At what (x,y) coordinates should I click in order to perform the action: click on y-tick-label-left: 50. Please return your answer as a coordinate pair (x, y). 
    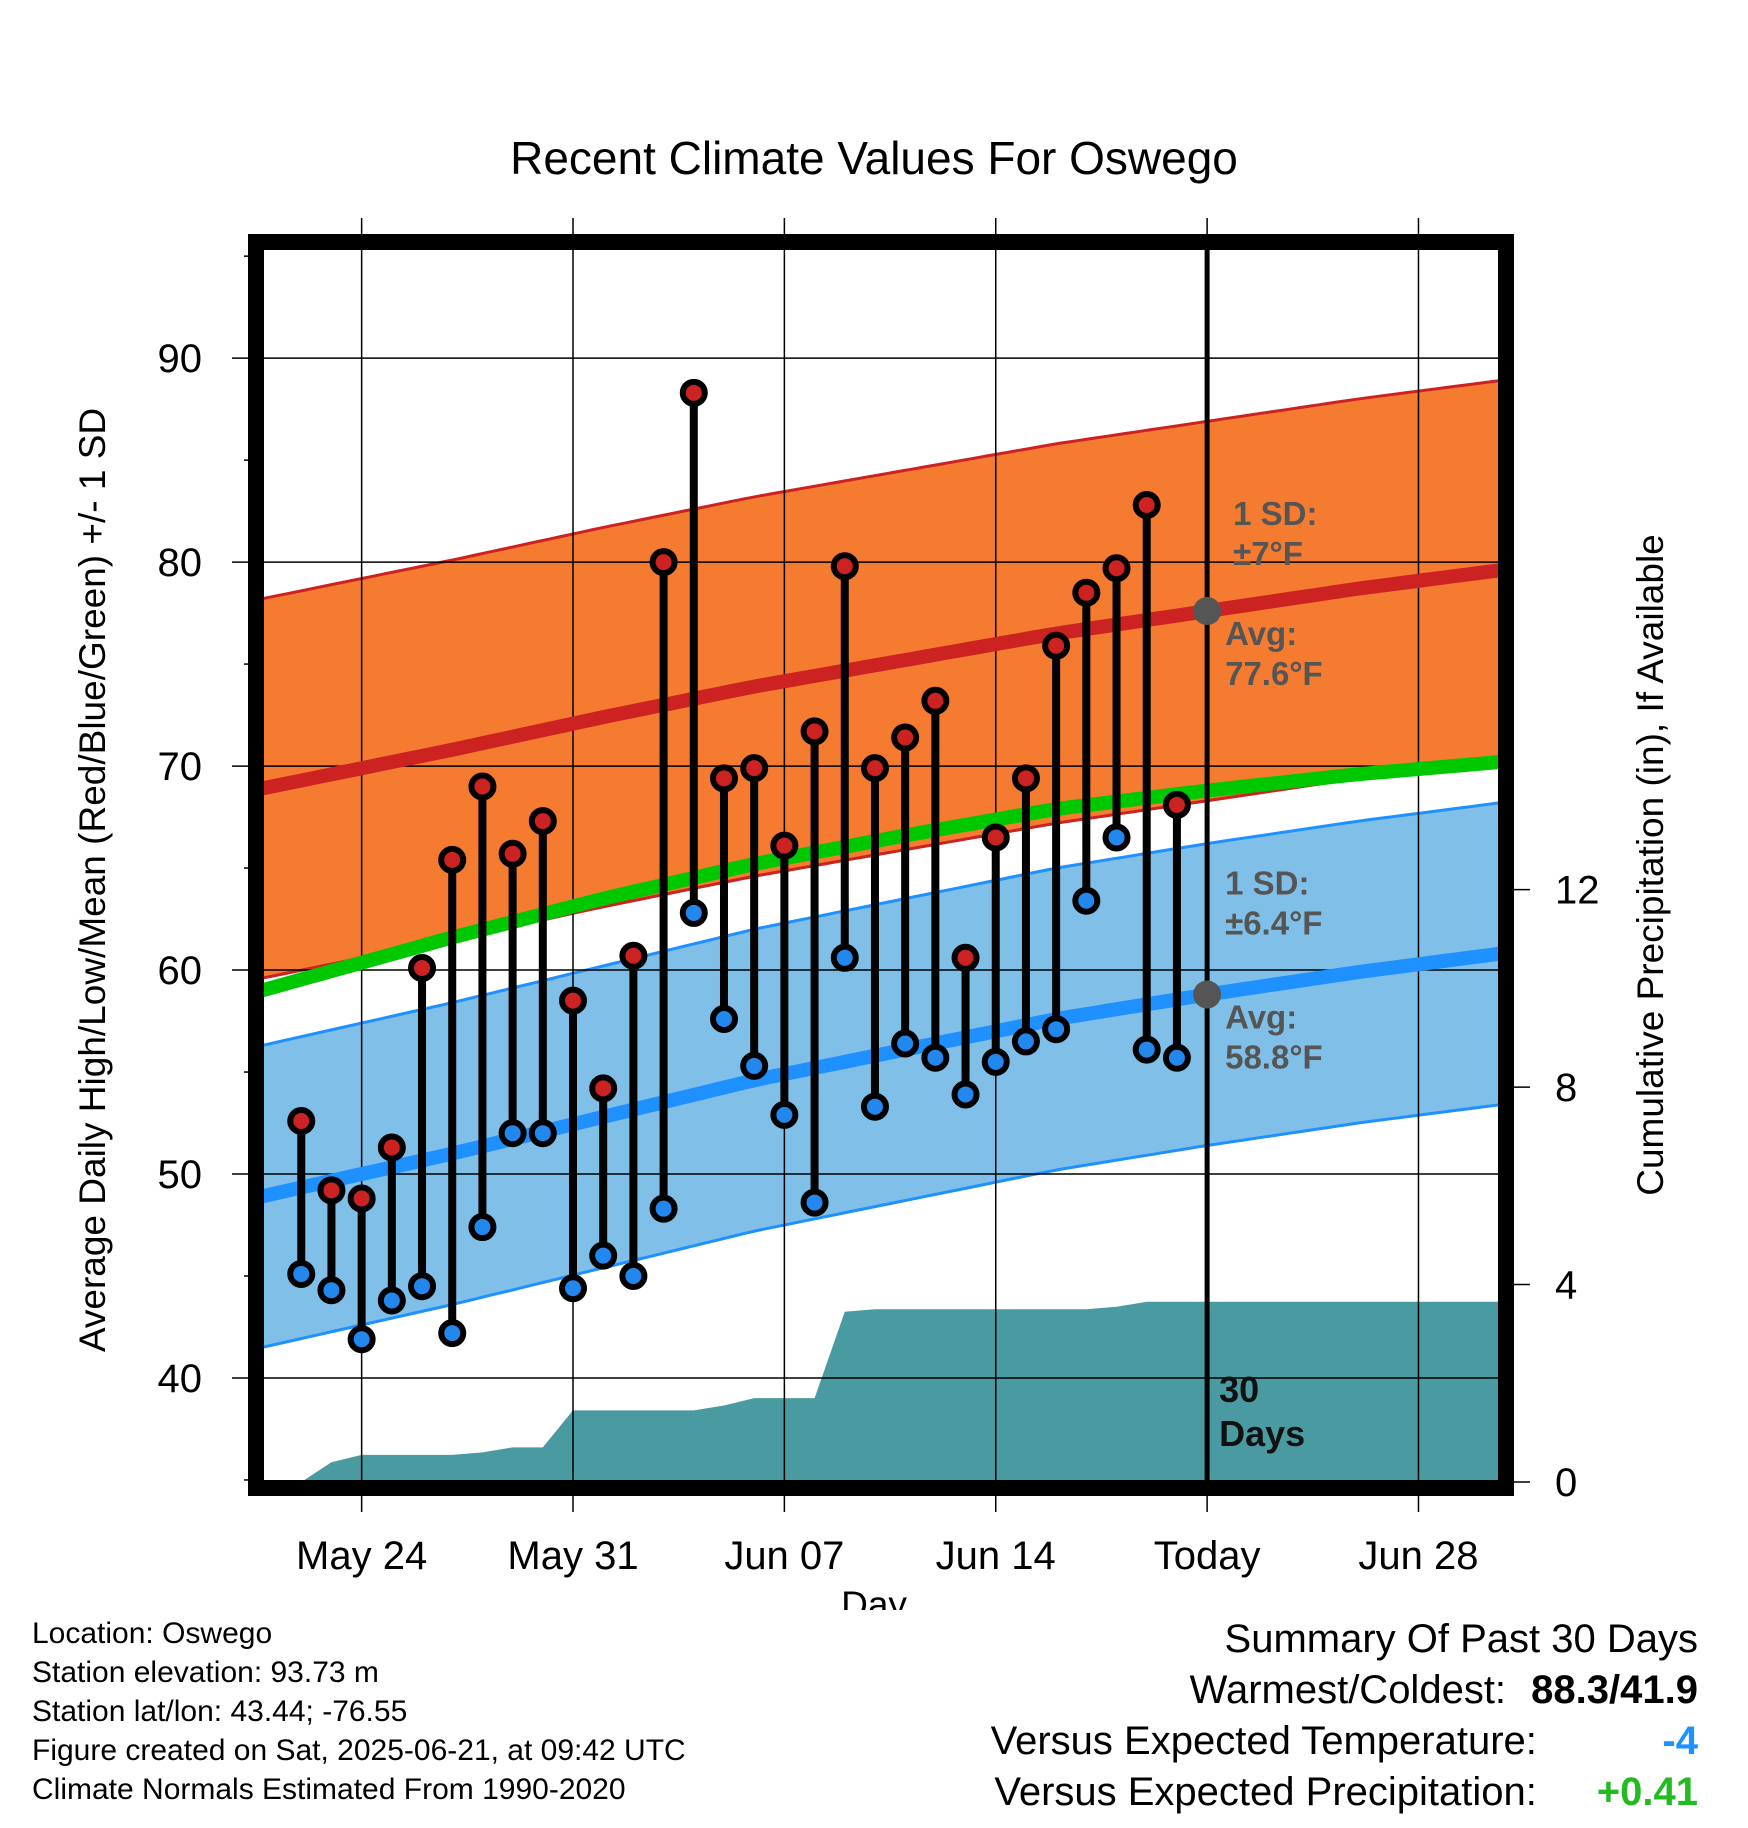
    Looking at the image, I should click on (180, 1175).